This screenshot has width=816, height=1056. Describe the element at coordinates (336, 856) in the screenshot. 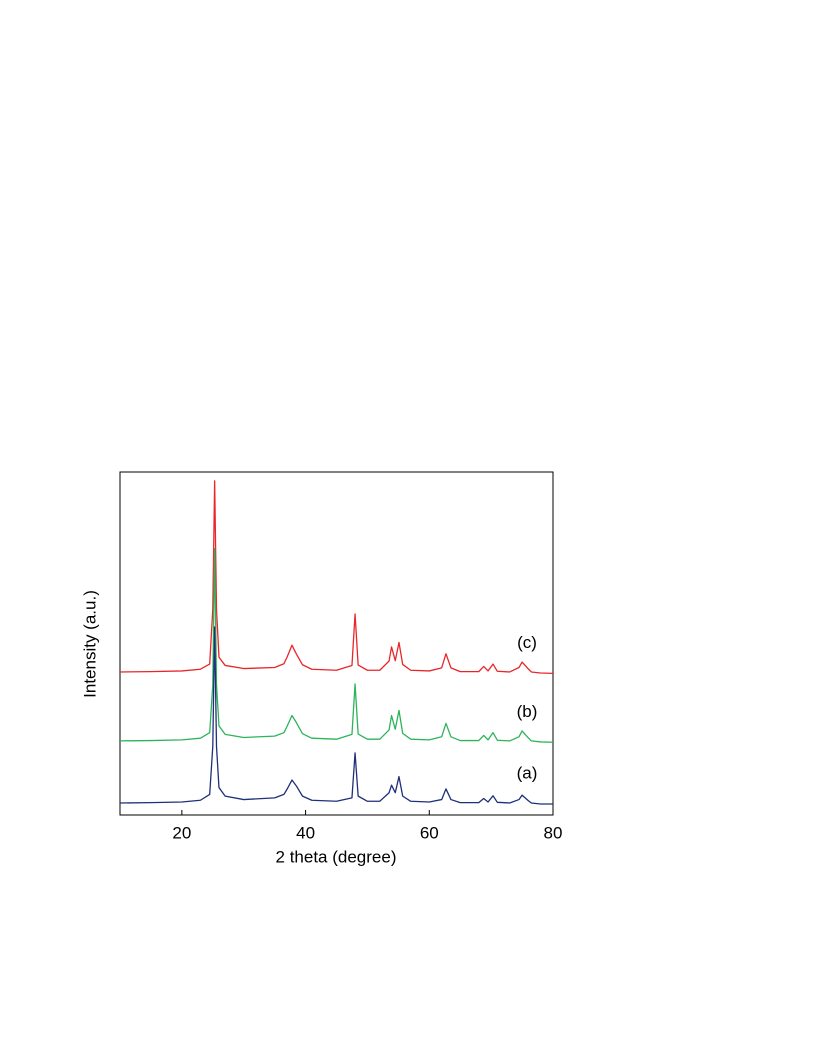

I see `x-axis-label: 2 theta (degree)` at that location.